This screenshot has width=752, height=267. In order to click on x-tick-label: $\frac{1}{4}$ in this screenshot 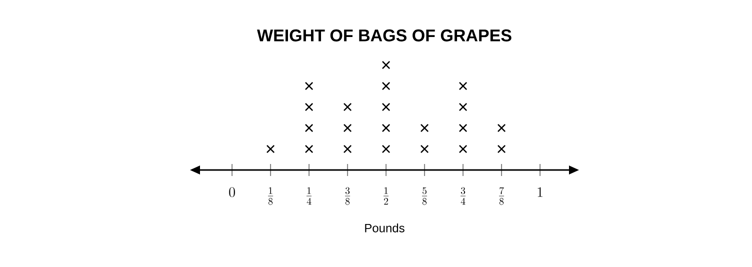, I will do `click(309, 196)`.